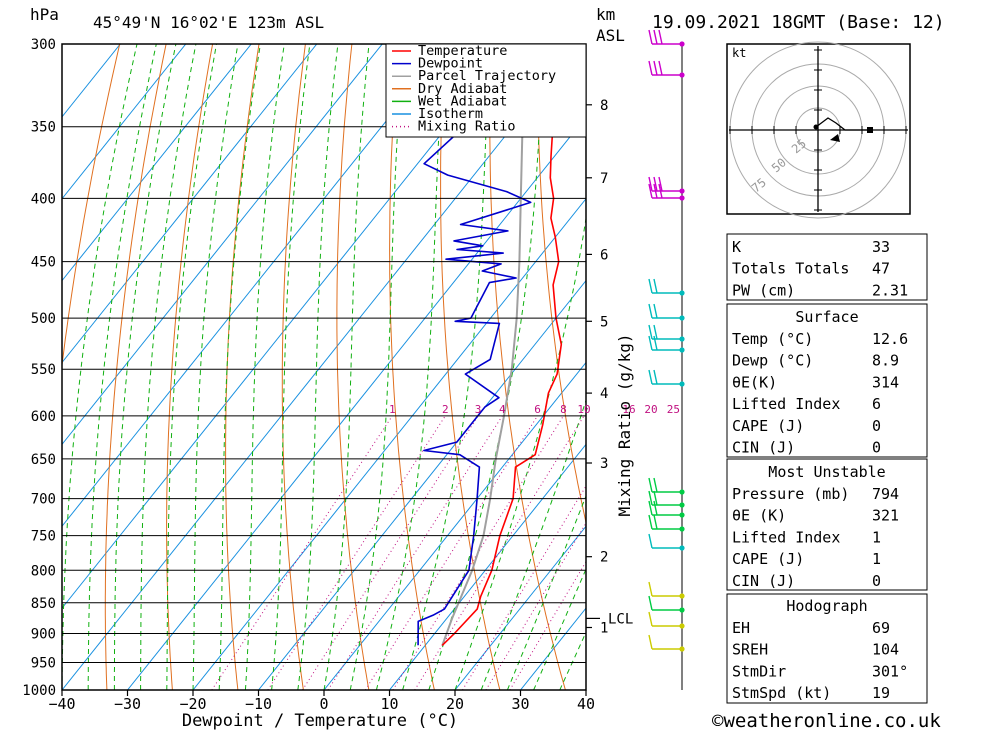 This screenshot has height=733, width=1000. Describe the element at coordinates (450, 114) in the screenshot. I see `legend-entry: Isotherm` at that location.